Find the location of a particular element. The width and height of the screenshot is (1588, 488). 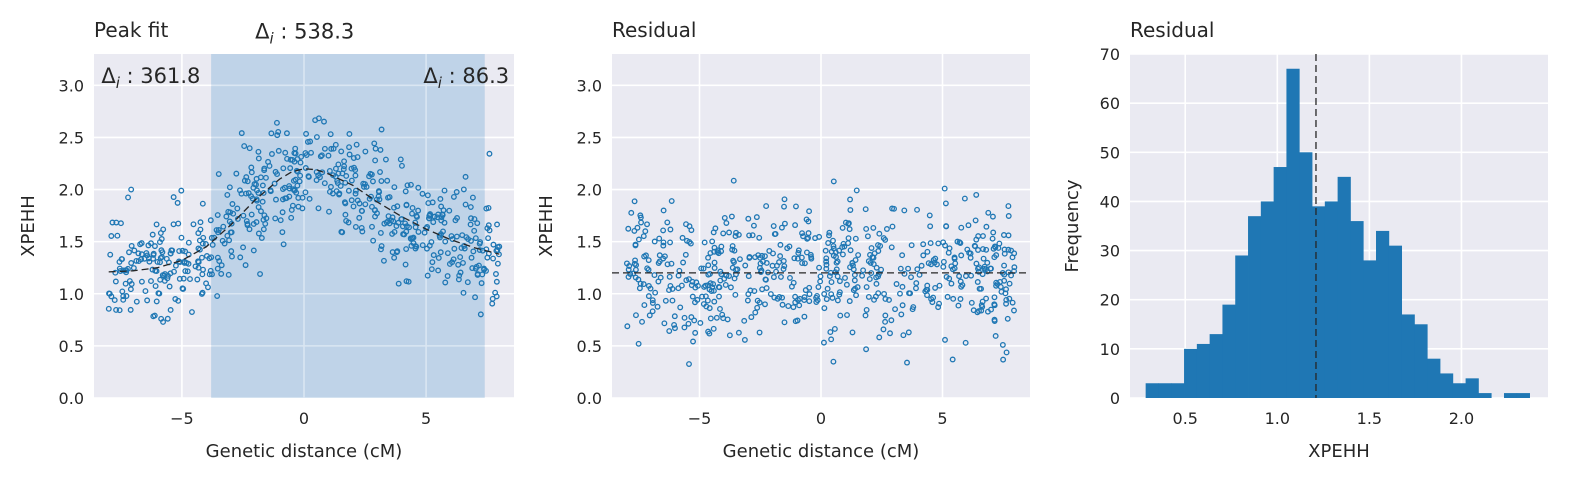

fit-curve is located at coordinates (304, 220).